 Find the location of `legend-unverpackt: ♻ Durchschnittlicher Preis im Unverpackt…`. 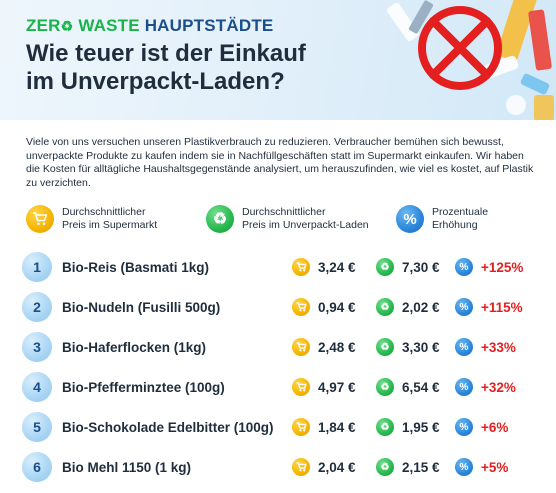

legend-unverpackt: ♻ Durchschnittlicher Preis im Unverpackt… is located at coordinates (287, 219).